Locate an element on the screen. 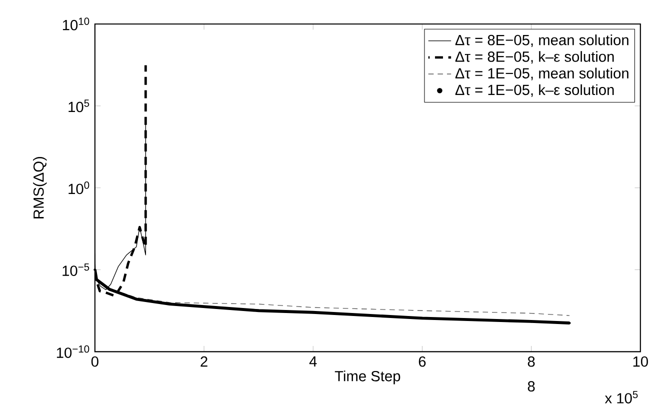  y-tick-label: 10$^{10}$ is located at coordinates (76, 24).